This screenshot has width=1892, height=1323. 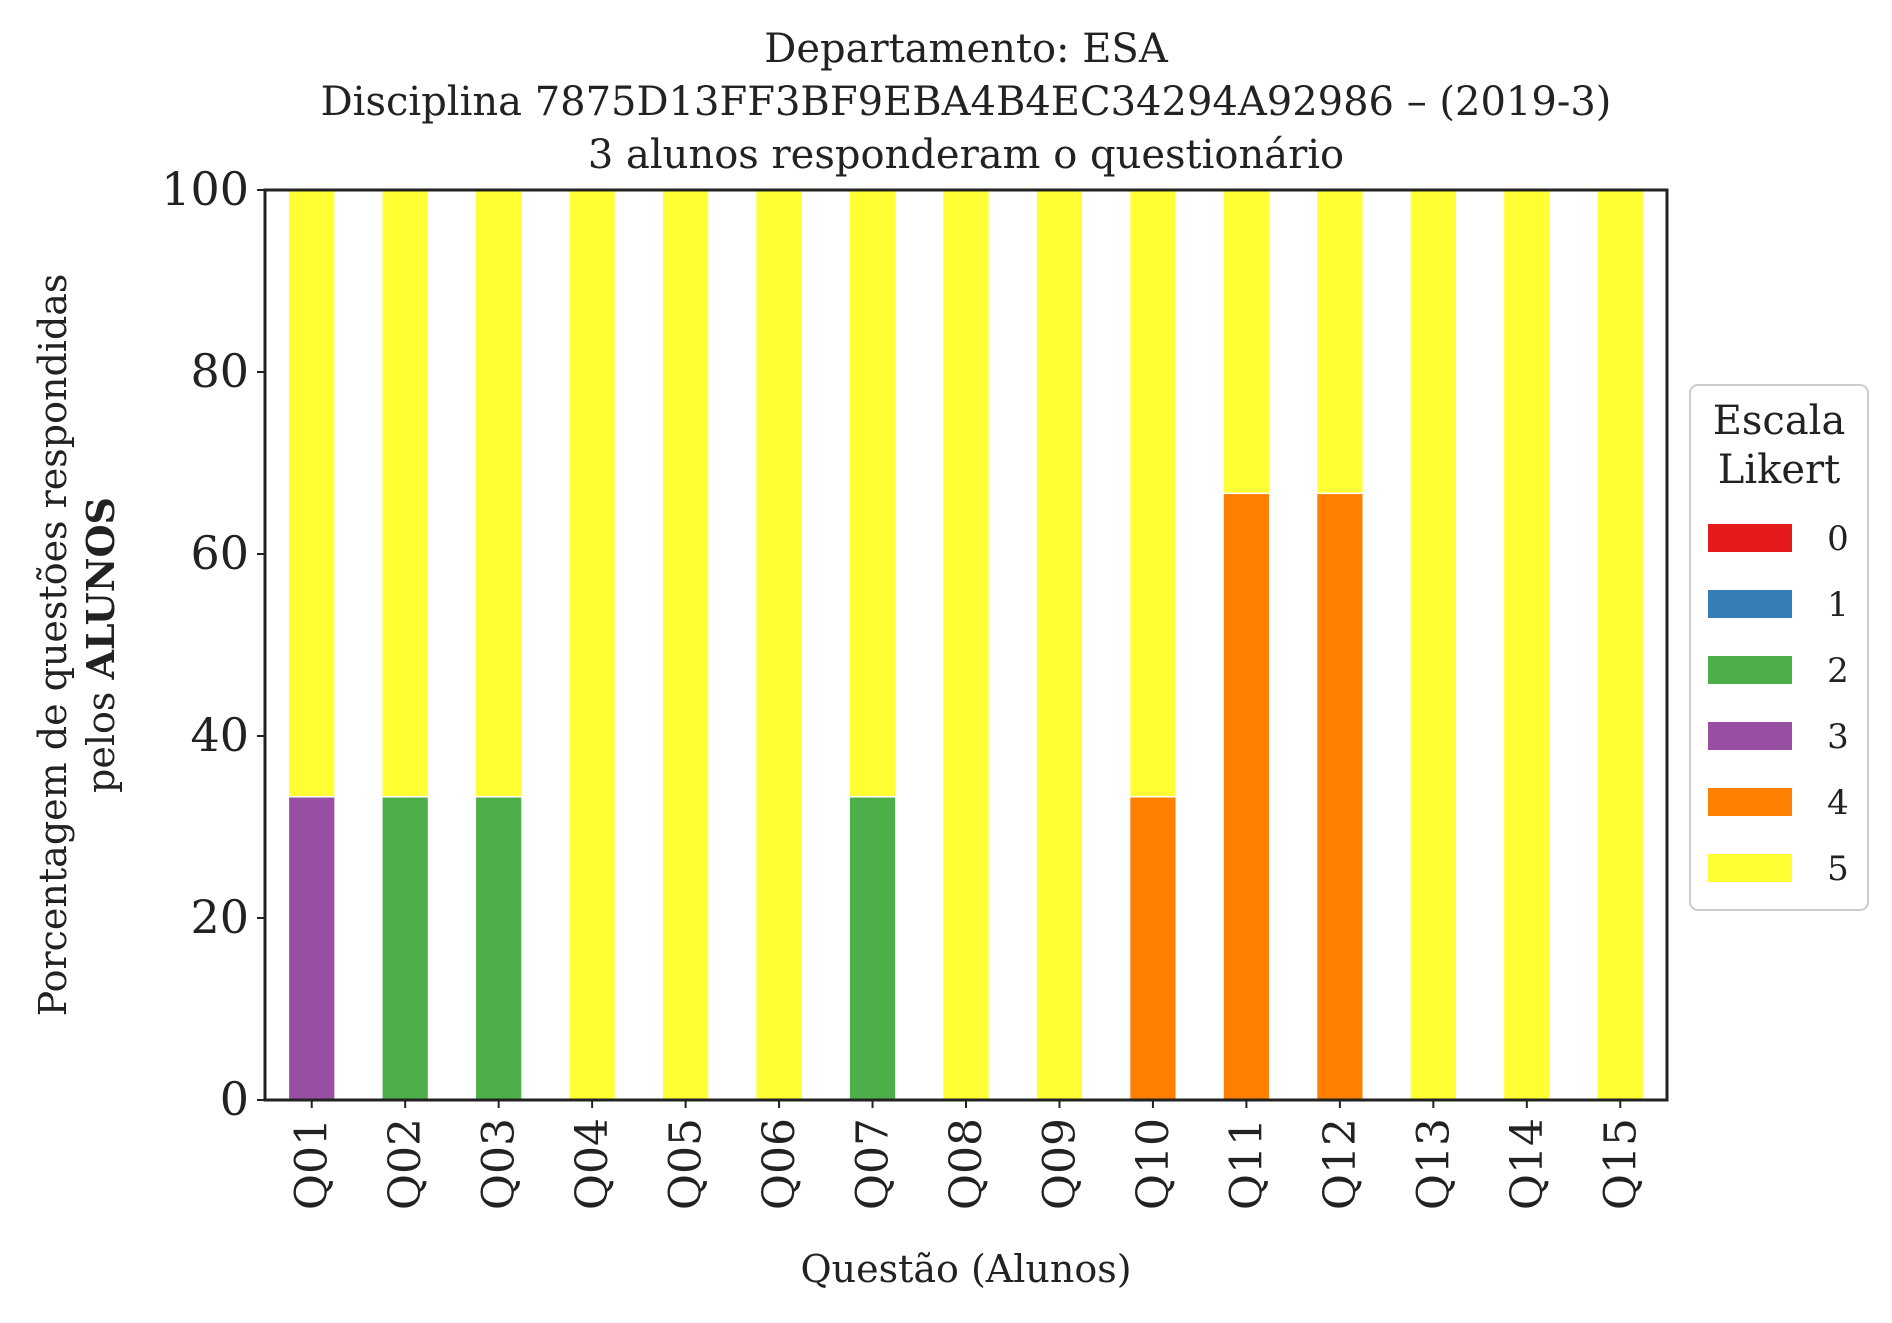 What do you see at coordinates (53, 645) in the screenshot?
I see `y-axis-label-line-1: Porcentagem de questões respondidas` at bounding box center [53, 645].